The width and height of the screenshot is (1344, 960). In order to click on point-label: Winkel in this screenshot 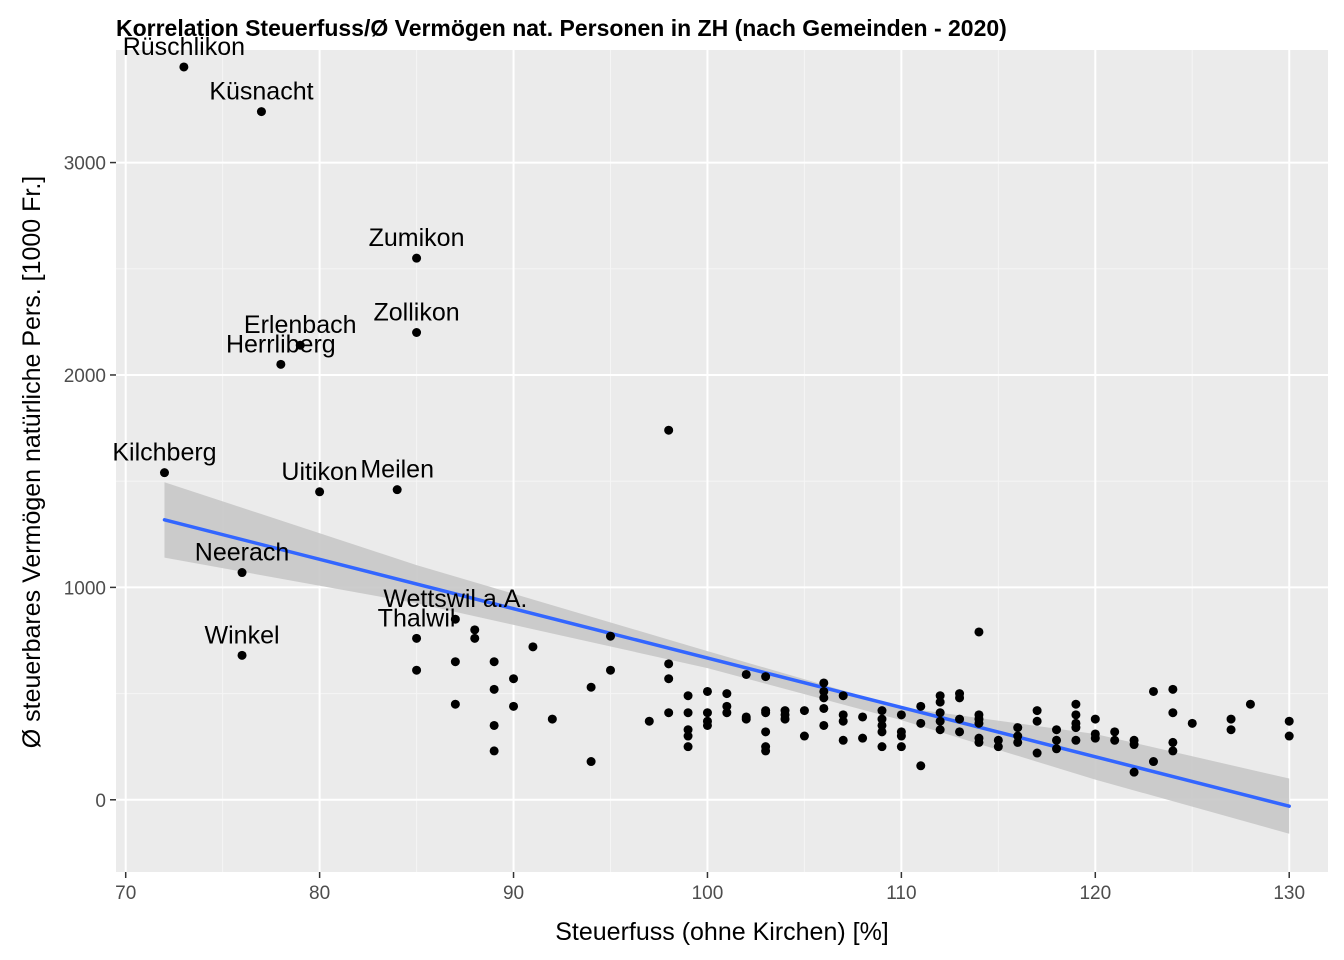, I will do `click(242, 635)`.